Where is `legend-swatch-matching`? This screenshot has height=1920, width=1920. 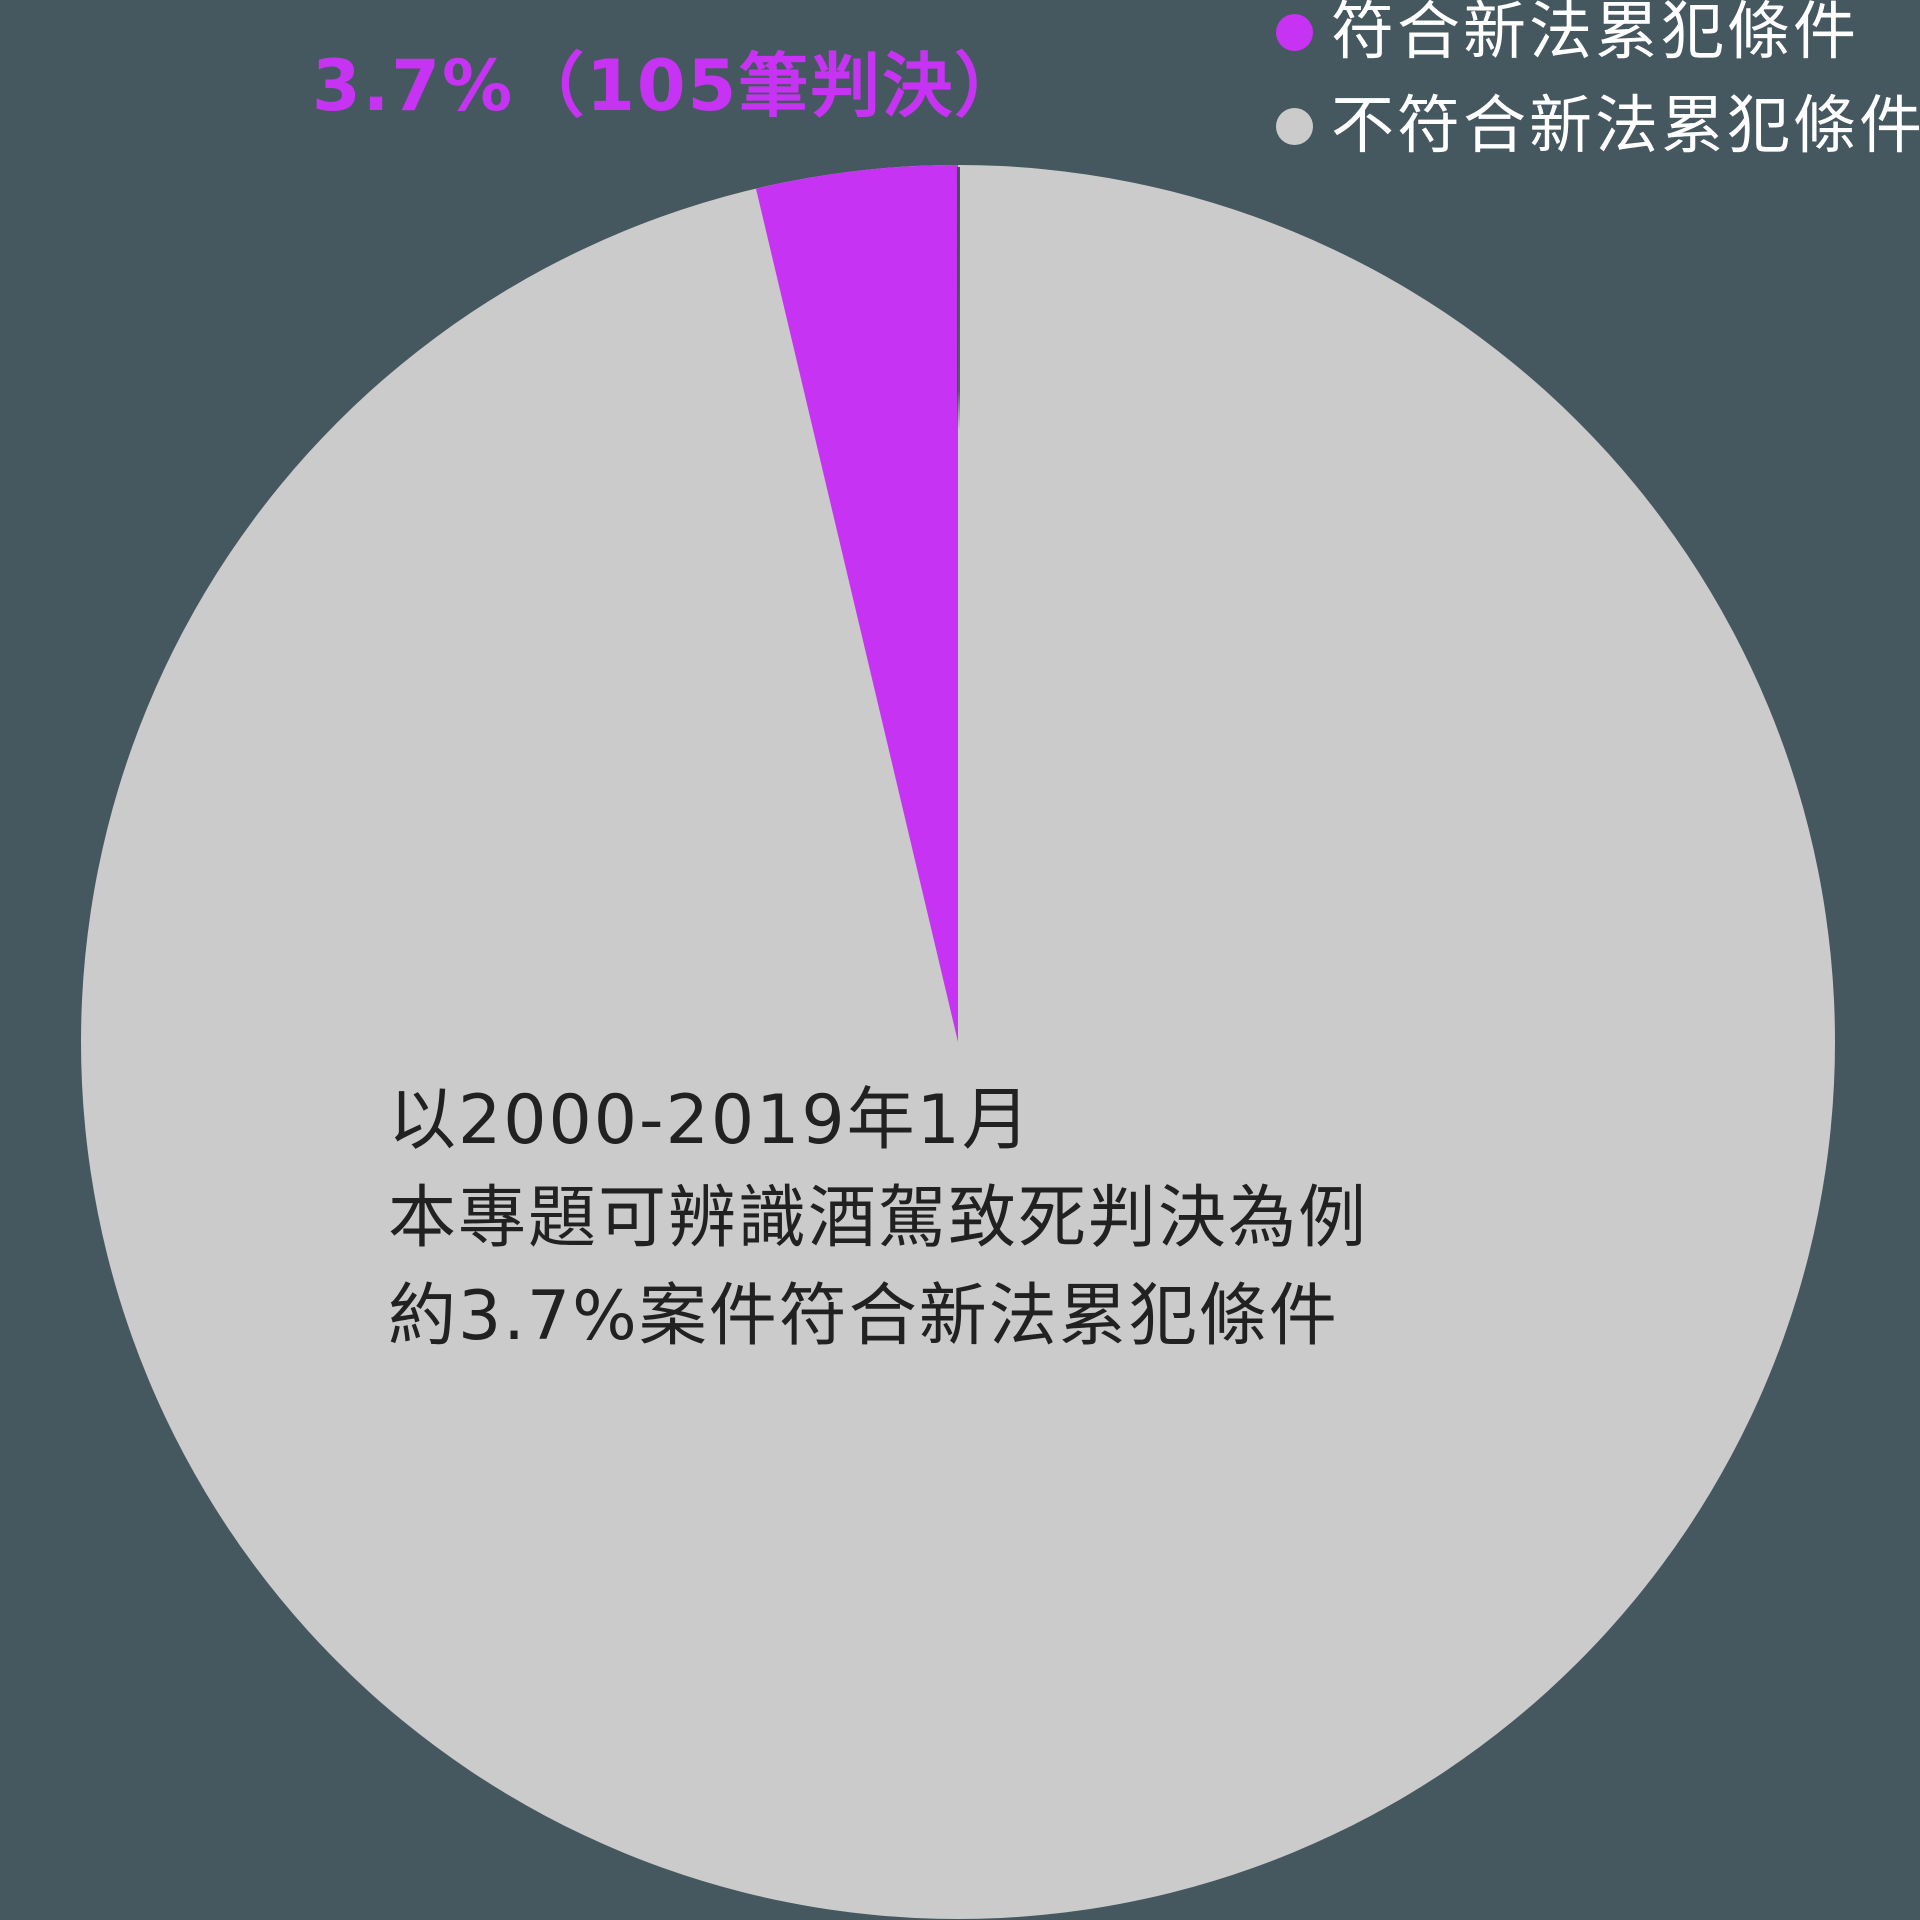
legend-swatch-matching is located at coordinates (1294, 32).